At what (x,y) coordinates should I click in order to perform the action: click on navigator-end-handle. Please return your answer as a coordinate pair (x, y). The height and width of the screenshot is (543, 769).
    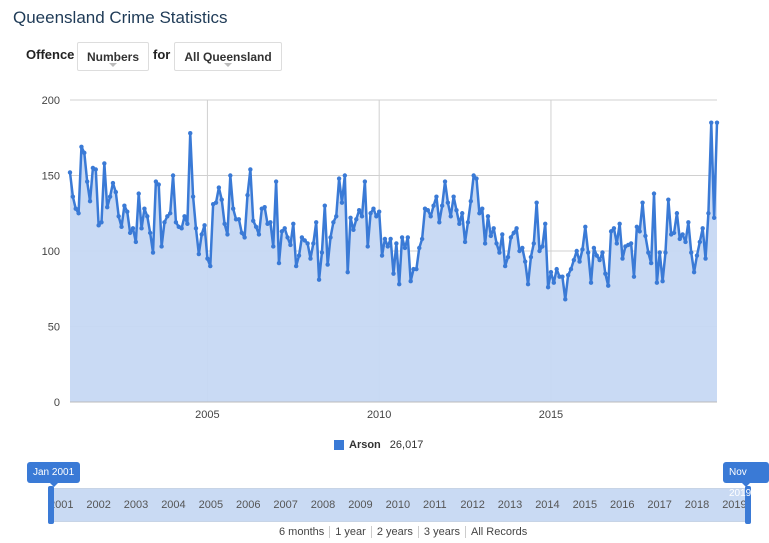
    Looking at the image, I should click on (748, 505).